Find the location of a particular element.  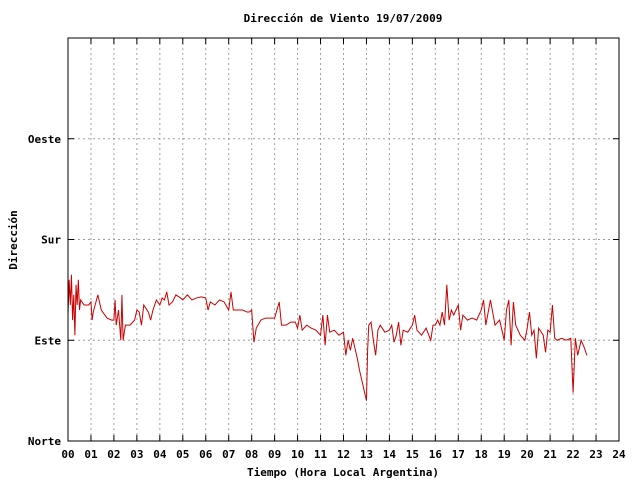

x-tick-label: 05 is located at coordinates (182, 454).